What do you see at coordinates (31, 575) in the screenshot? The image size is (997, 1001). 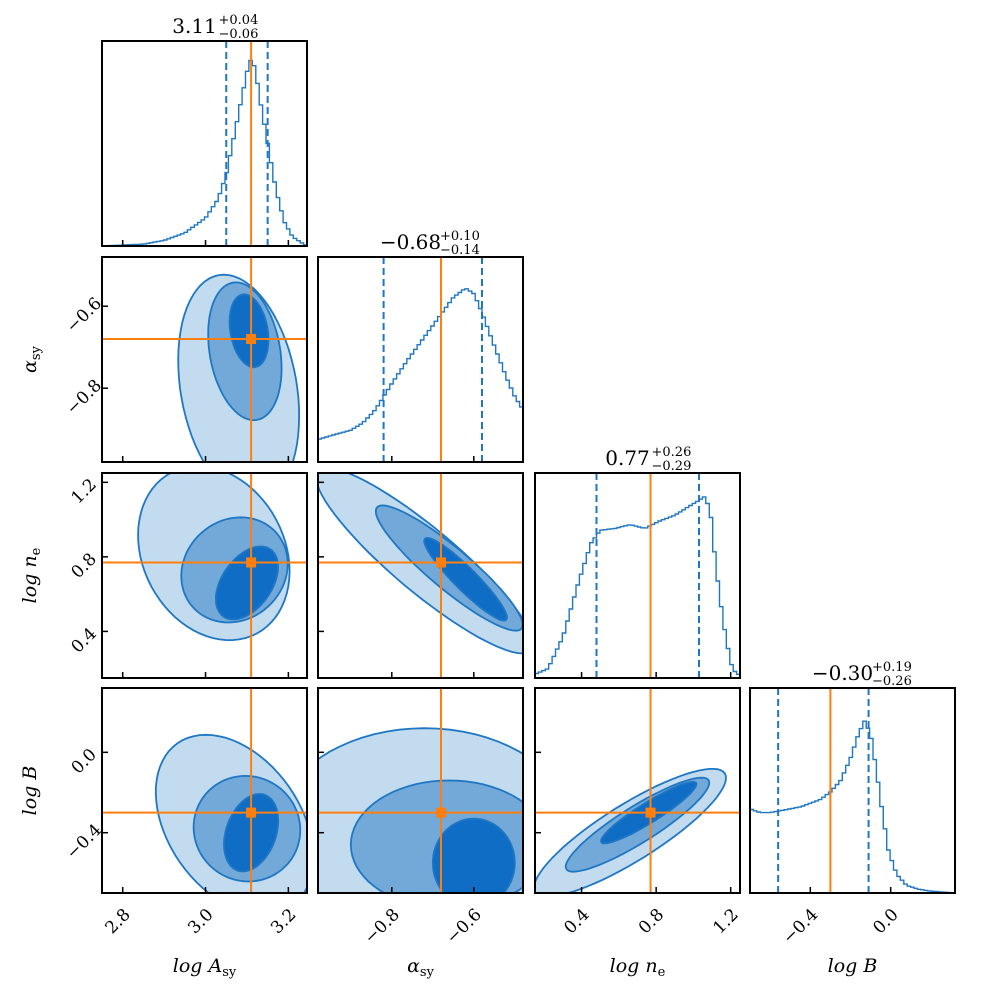 I see `y-axis-label-logne: log ne` at bounding box center [31, 575].